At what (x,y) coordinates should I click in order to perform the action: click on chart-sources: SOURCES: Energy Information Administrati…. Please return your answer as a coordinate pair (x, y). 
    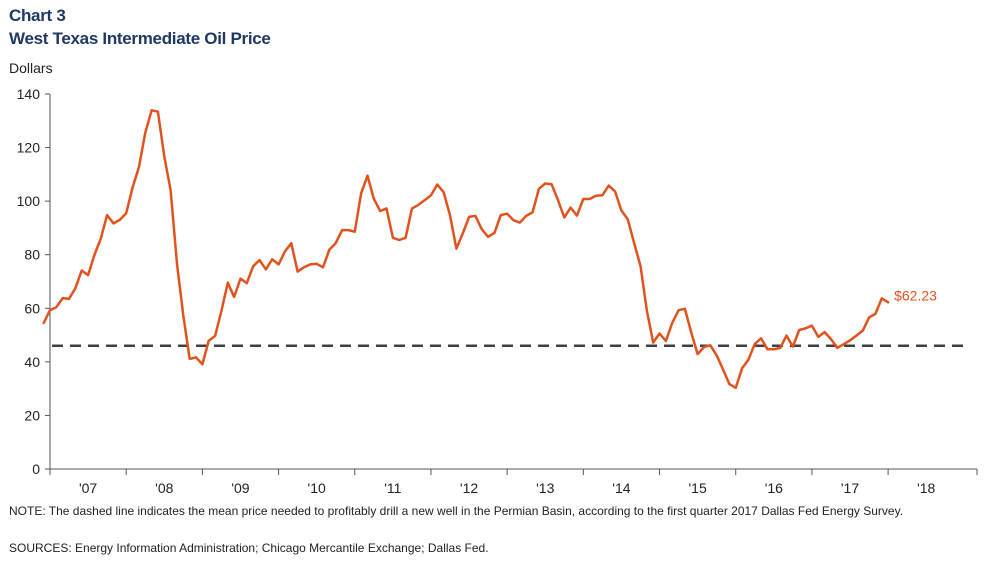
    Looking at the image, I should click on (249, 548).